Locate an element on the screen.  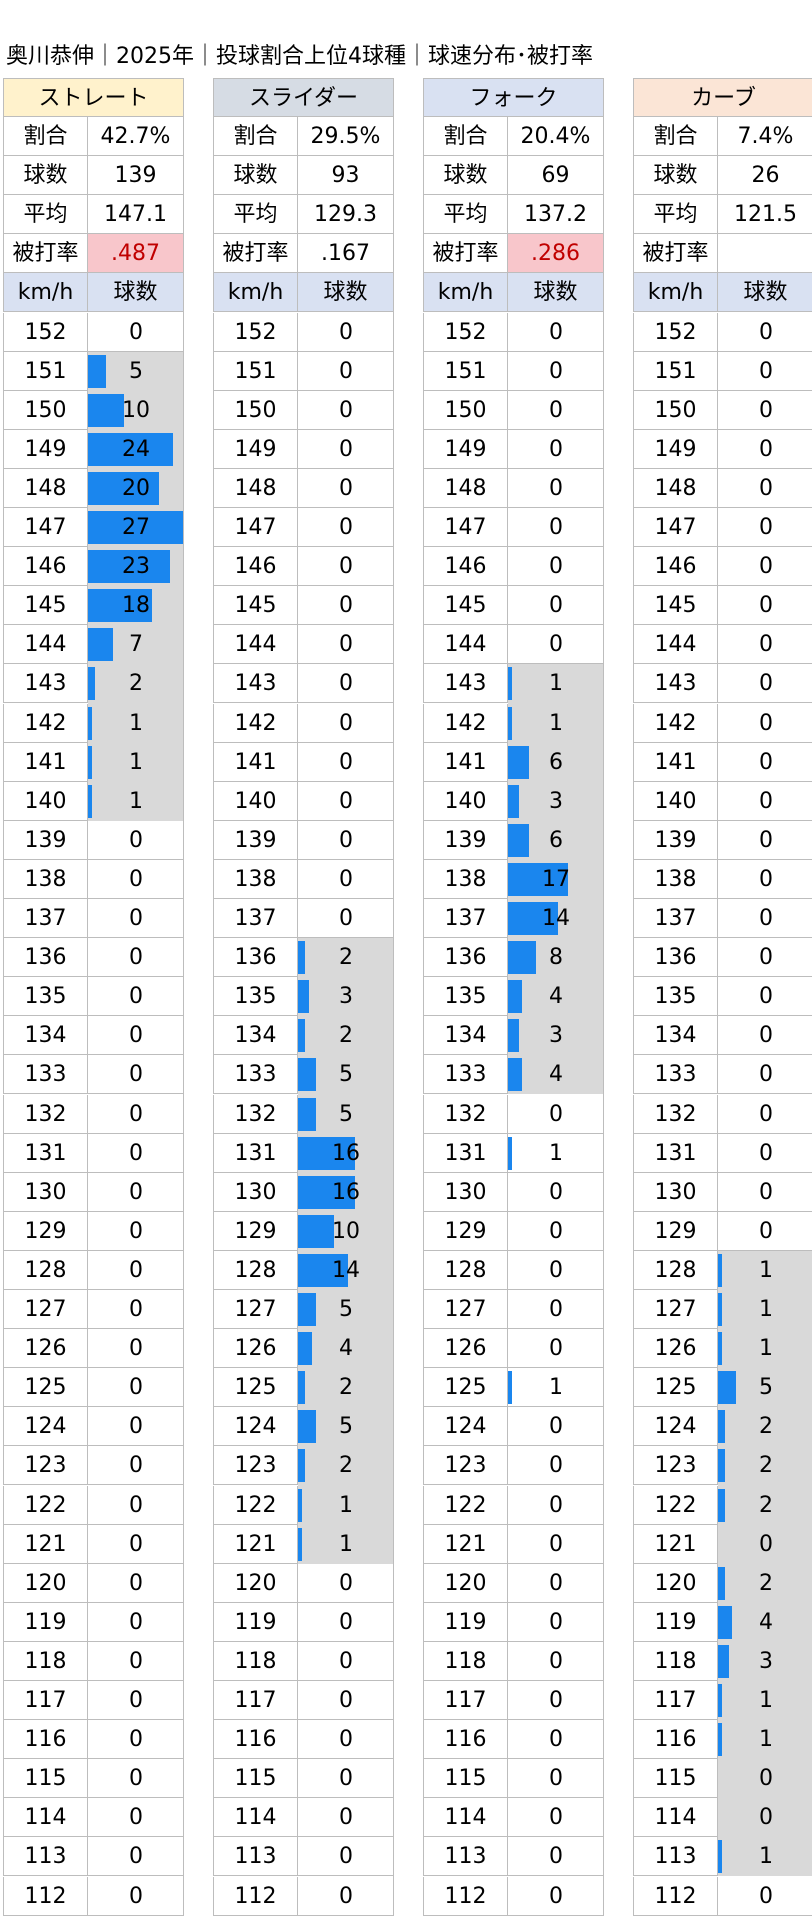
speed-label: 146 is located at coordinates (255, 567).